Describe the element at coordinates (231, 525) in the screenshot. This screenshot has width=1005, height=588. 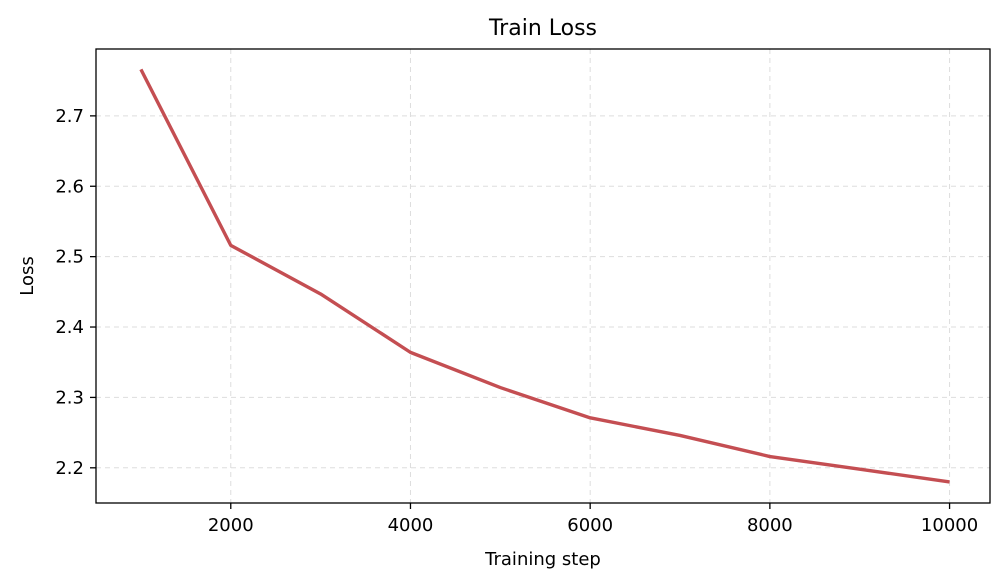
I see `x-tick-label: 2000` at that location.